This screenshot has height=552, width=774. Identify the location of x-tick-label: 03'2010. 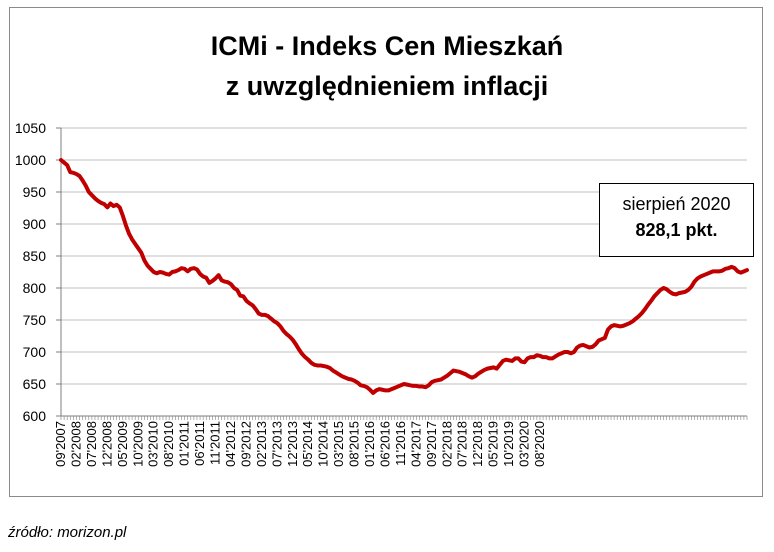
(153, 444).